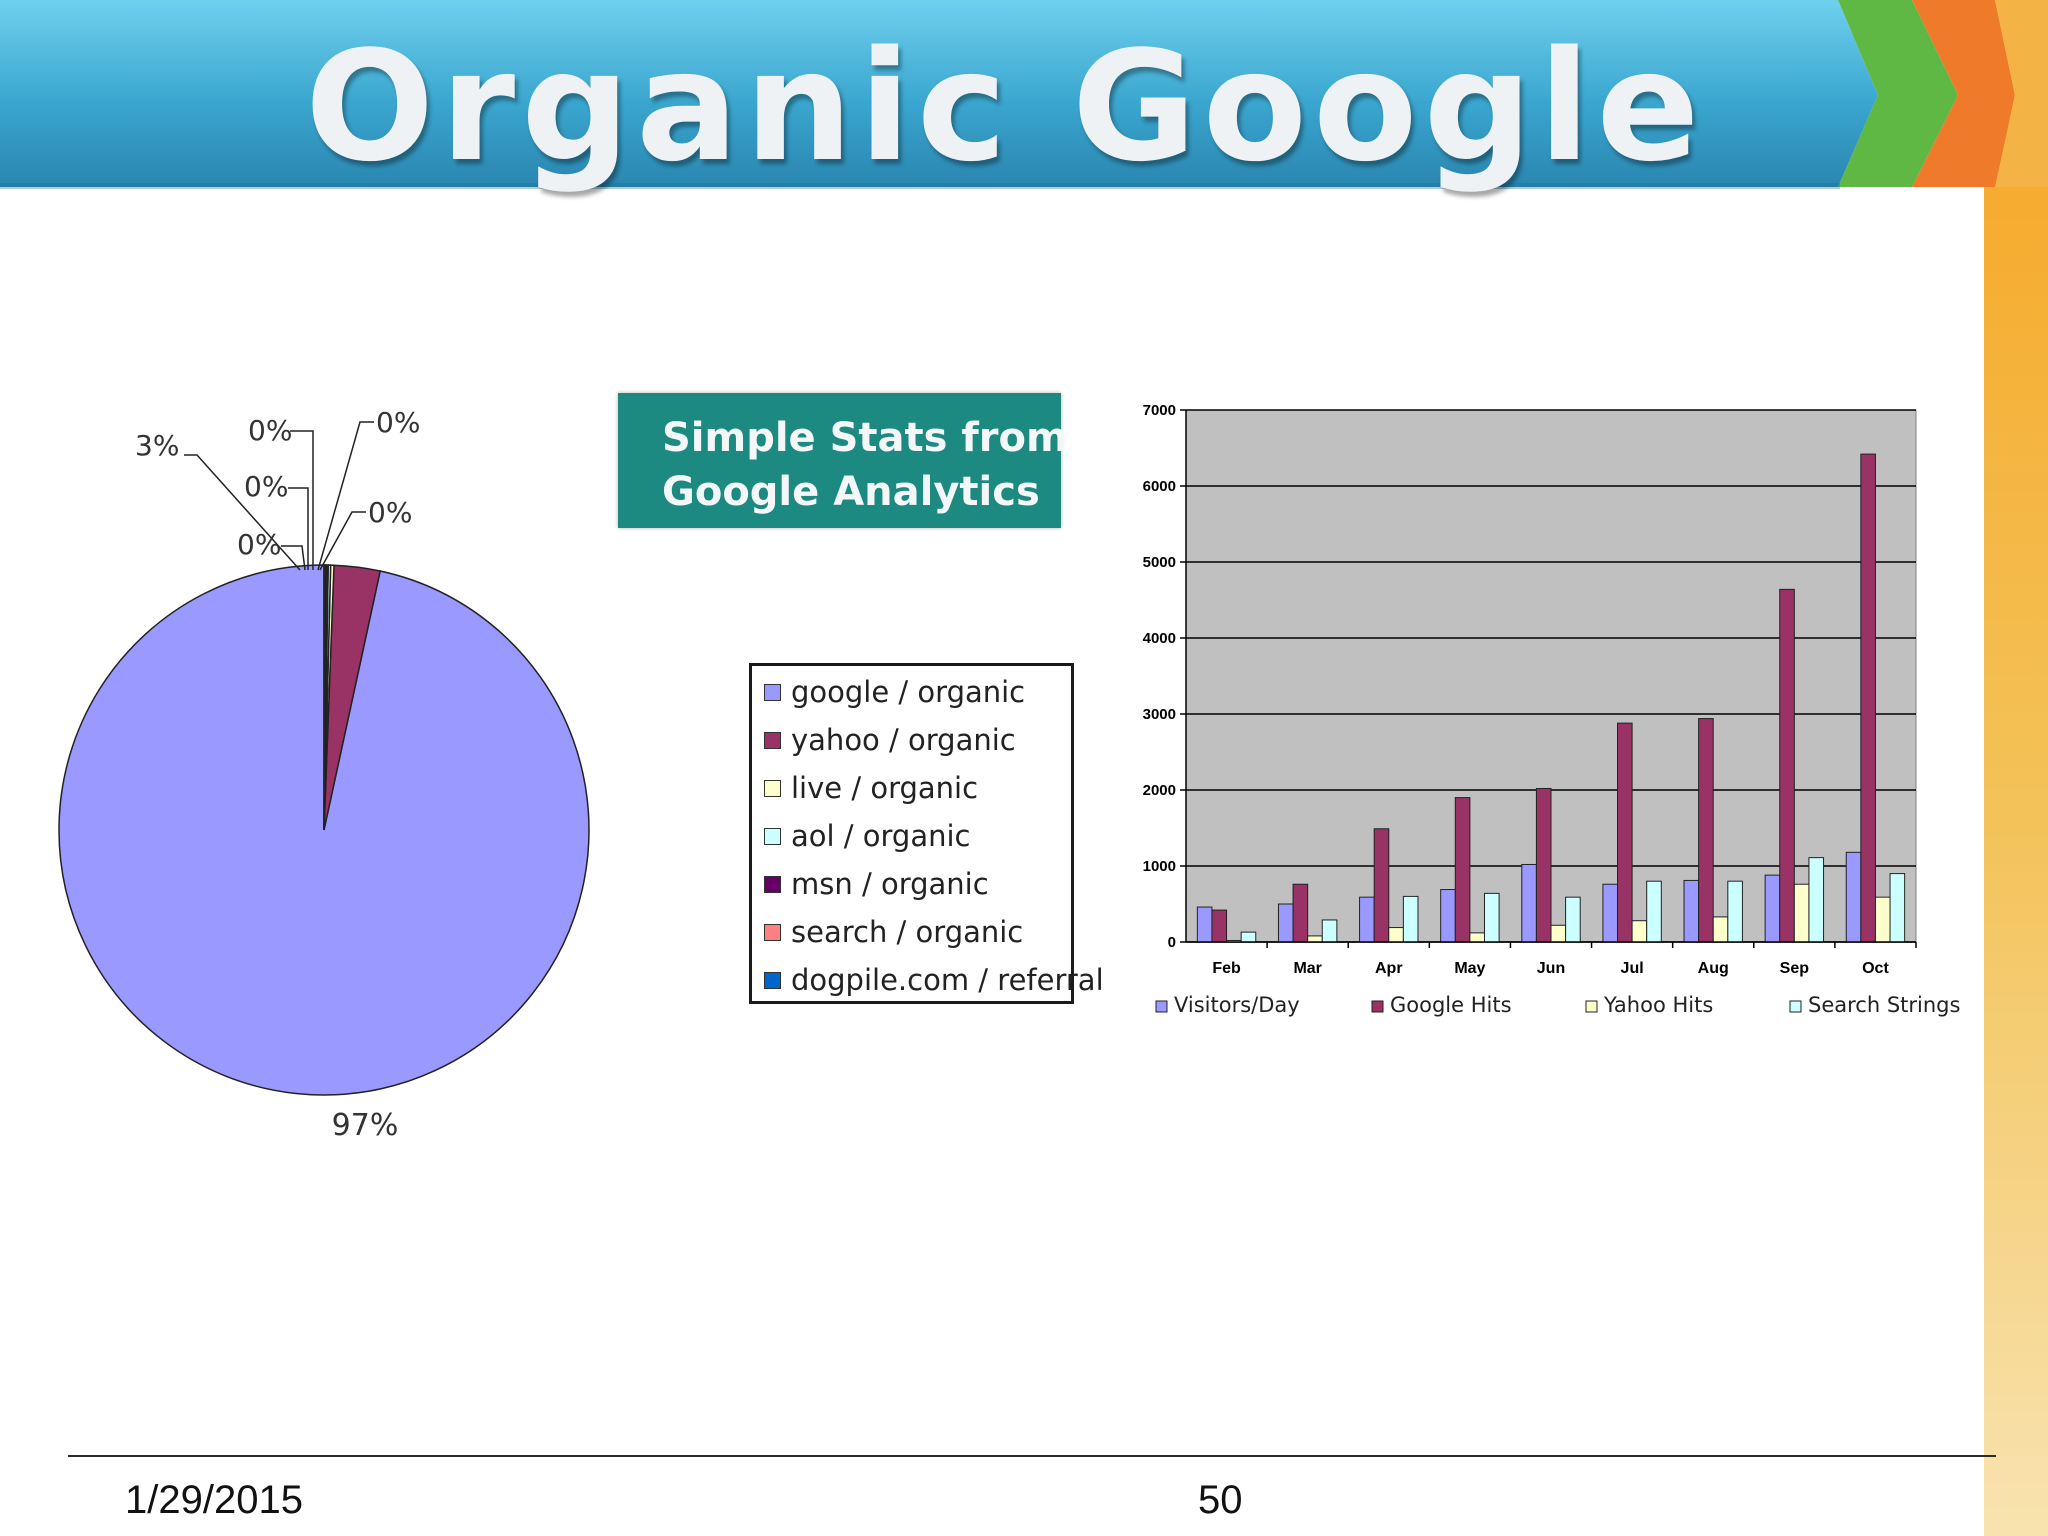  Describe the element at coordinates (907, 932) in the screenshot. I see `legend-label: search / organic` at that location.